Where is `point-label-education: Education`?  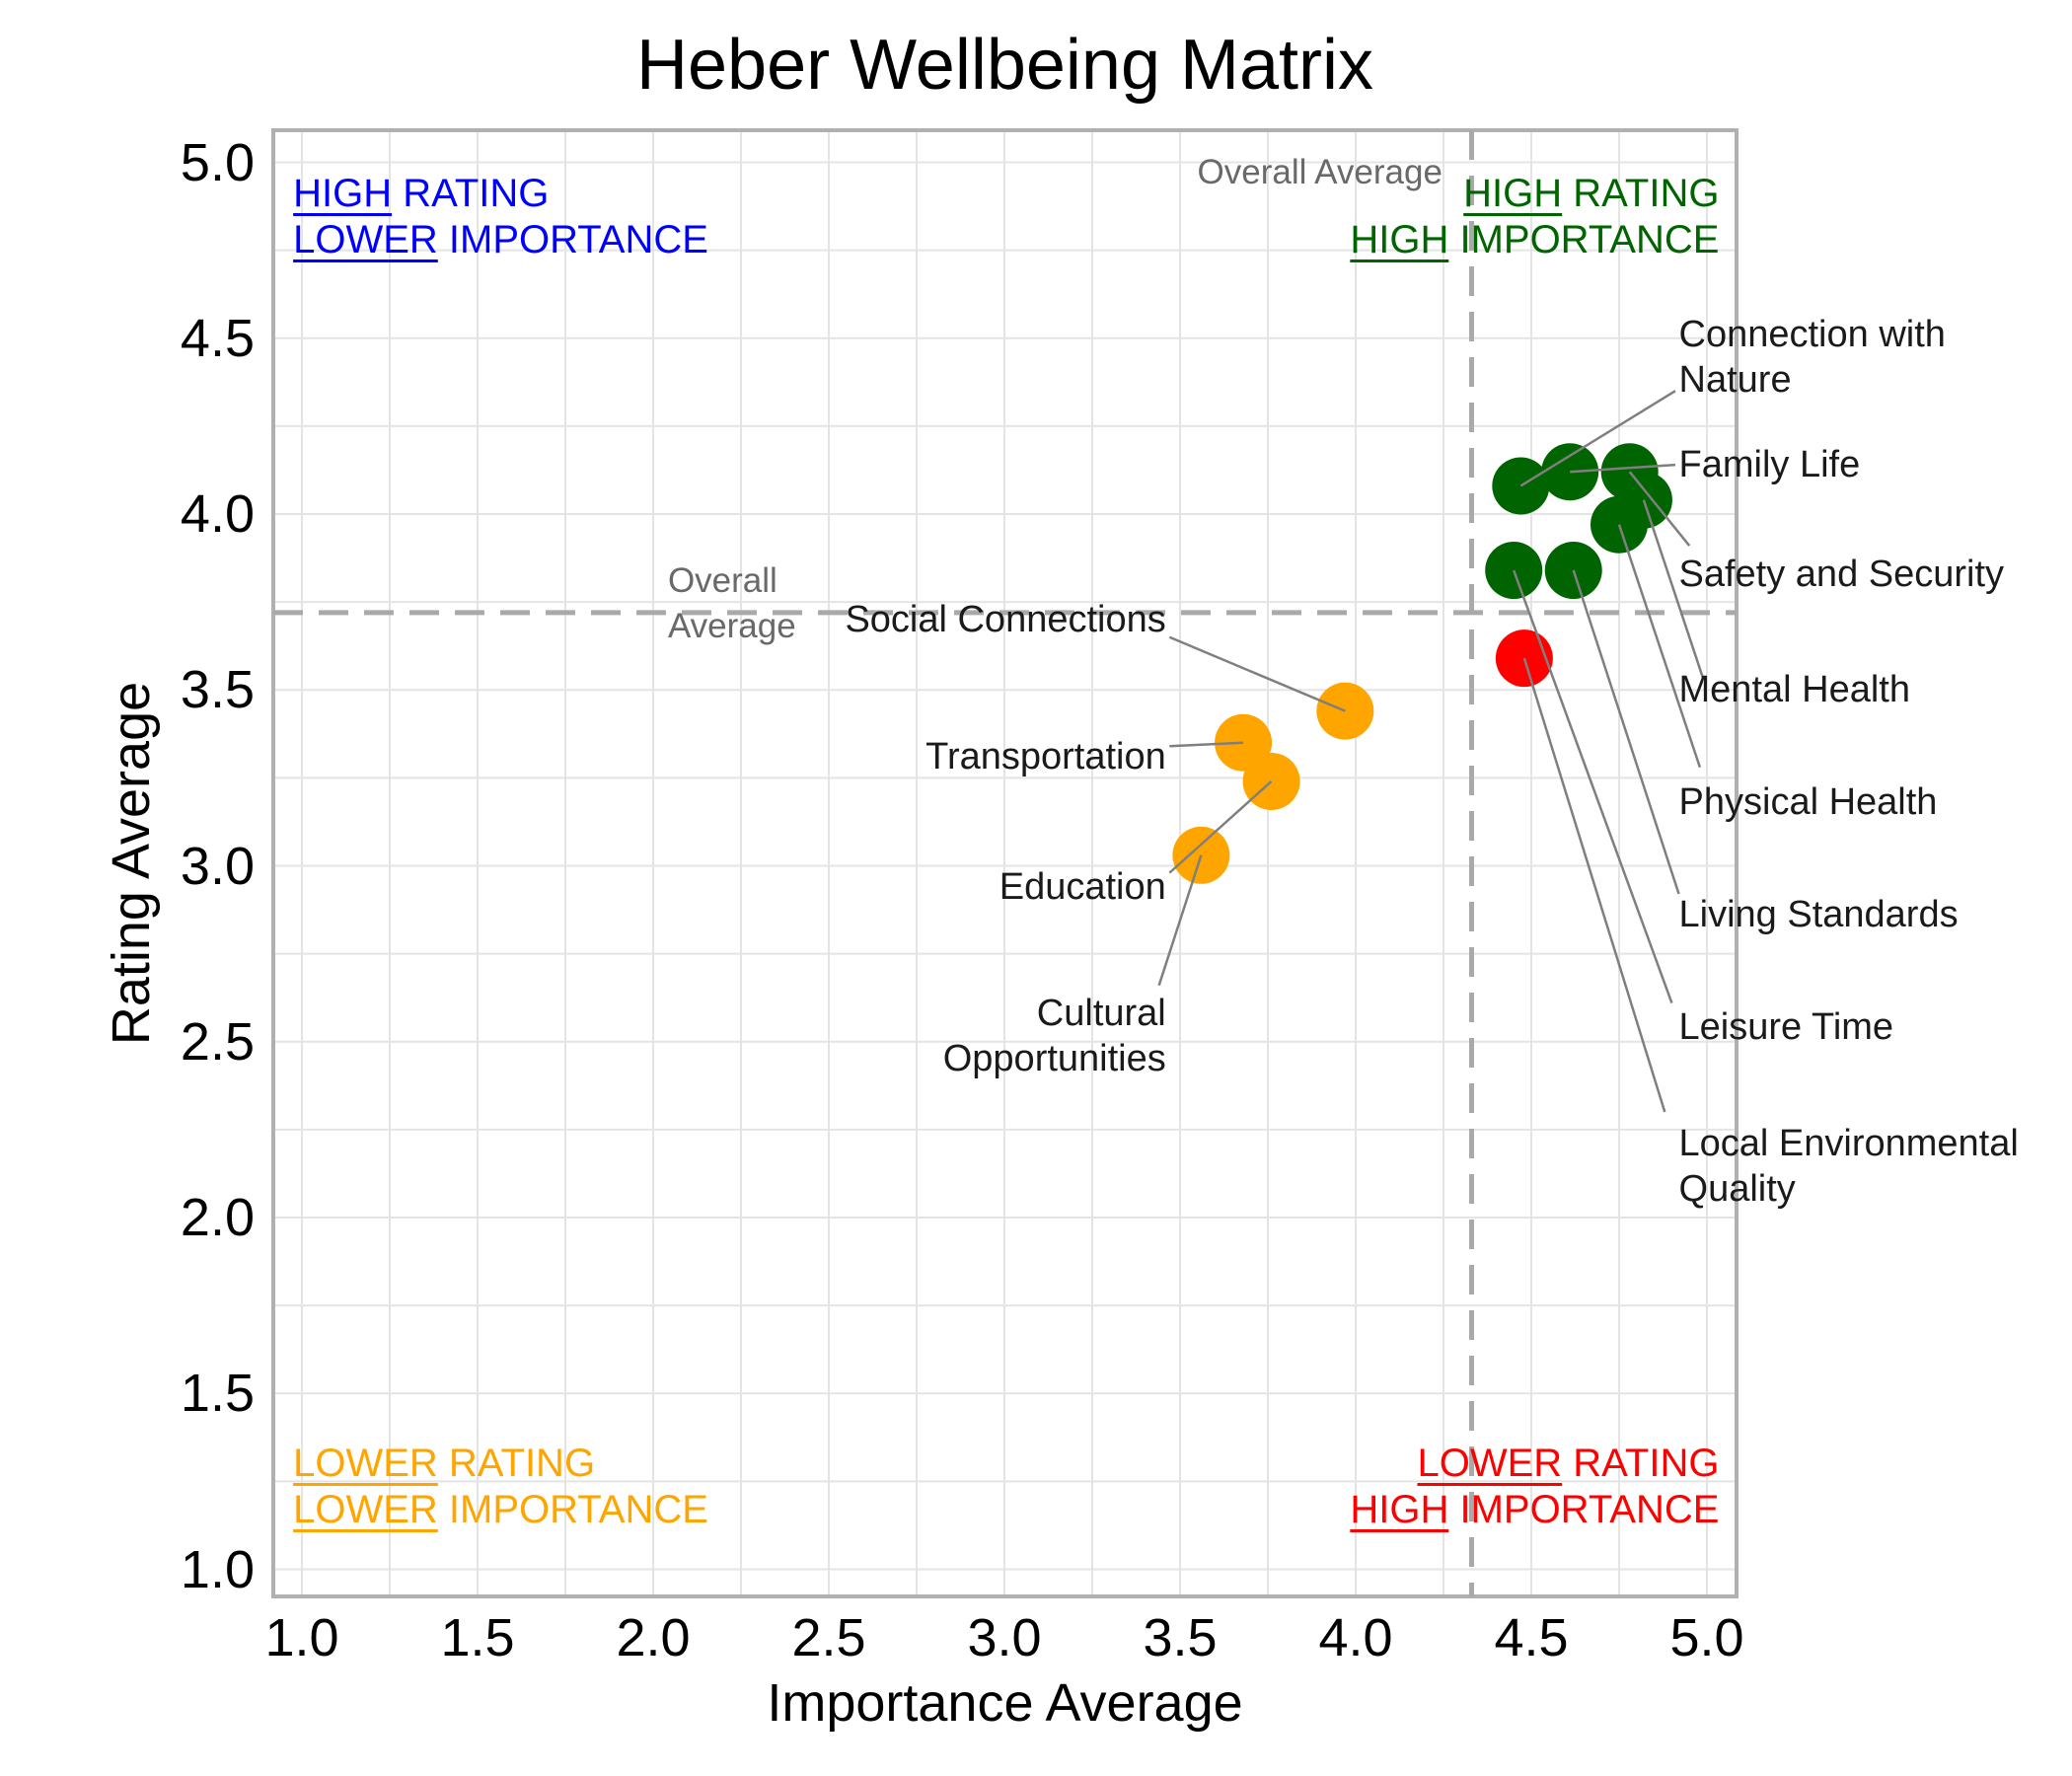
point-label-education: Education is located at coordinates (1083, 887).